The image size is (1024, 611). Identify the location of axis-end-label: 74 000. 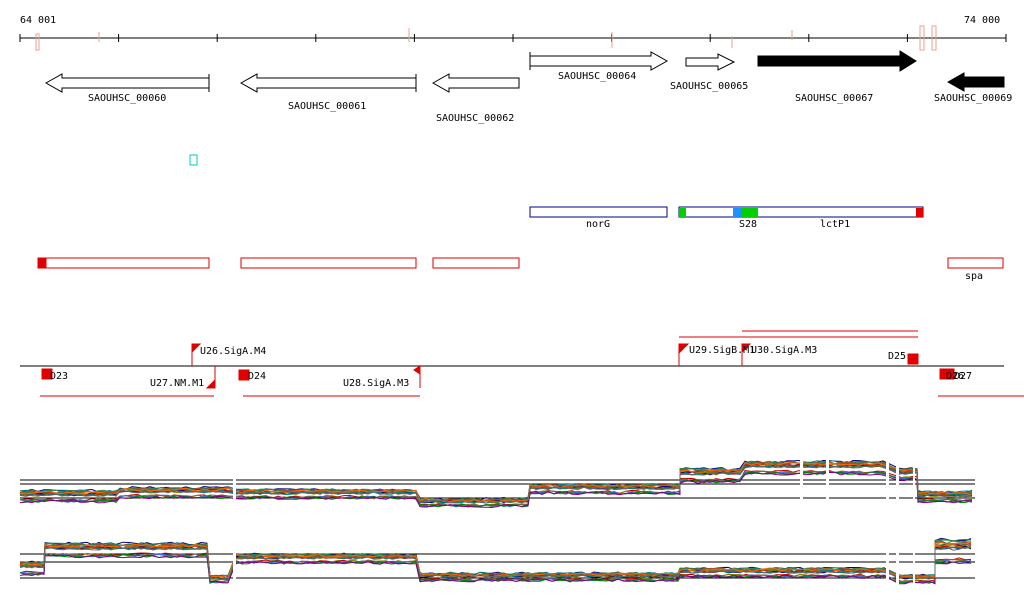
(982, 20).